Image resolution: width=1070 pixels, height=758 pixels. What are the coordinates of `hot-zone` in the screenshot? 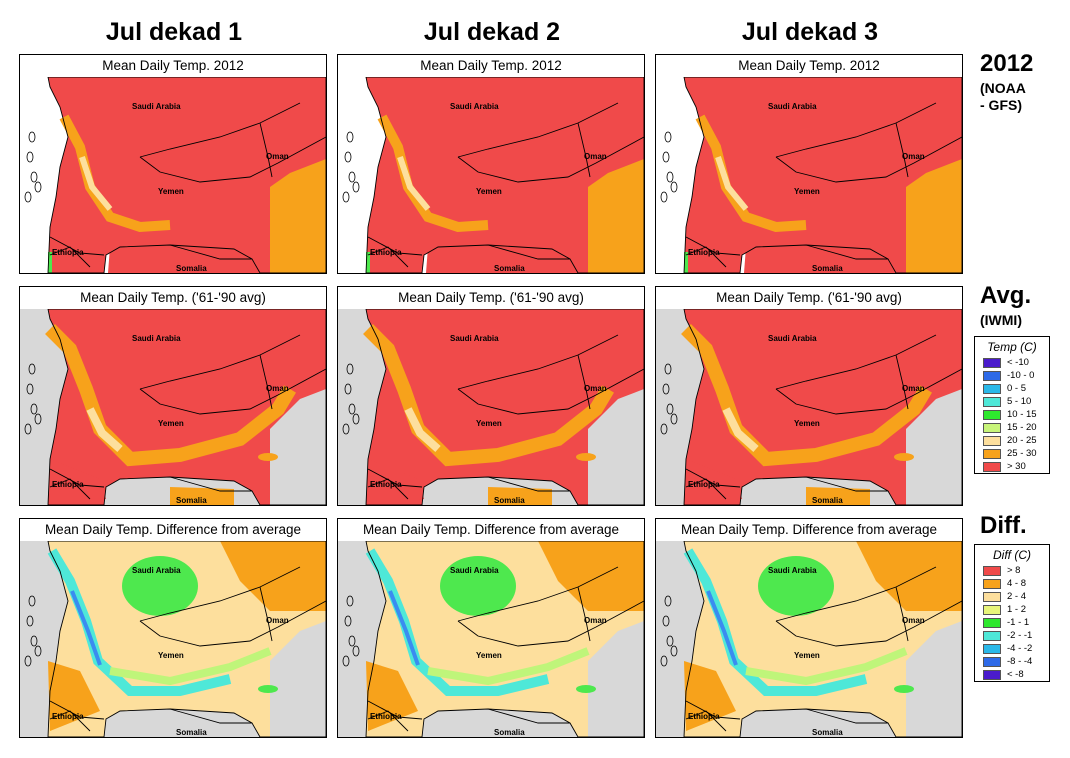 It's located at (502, 259).